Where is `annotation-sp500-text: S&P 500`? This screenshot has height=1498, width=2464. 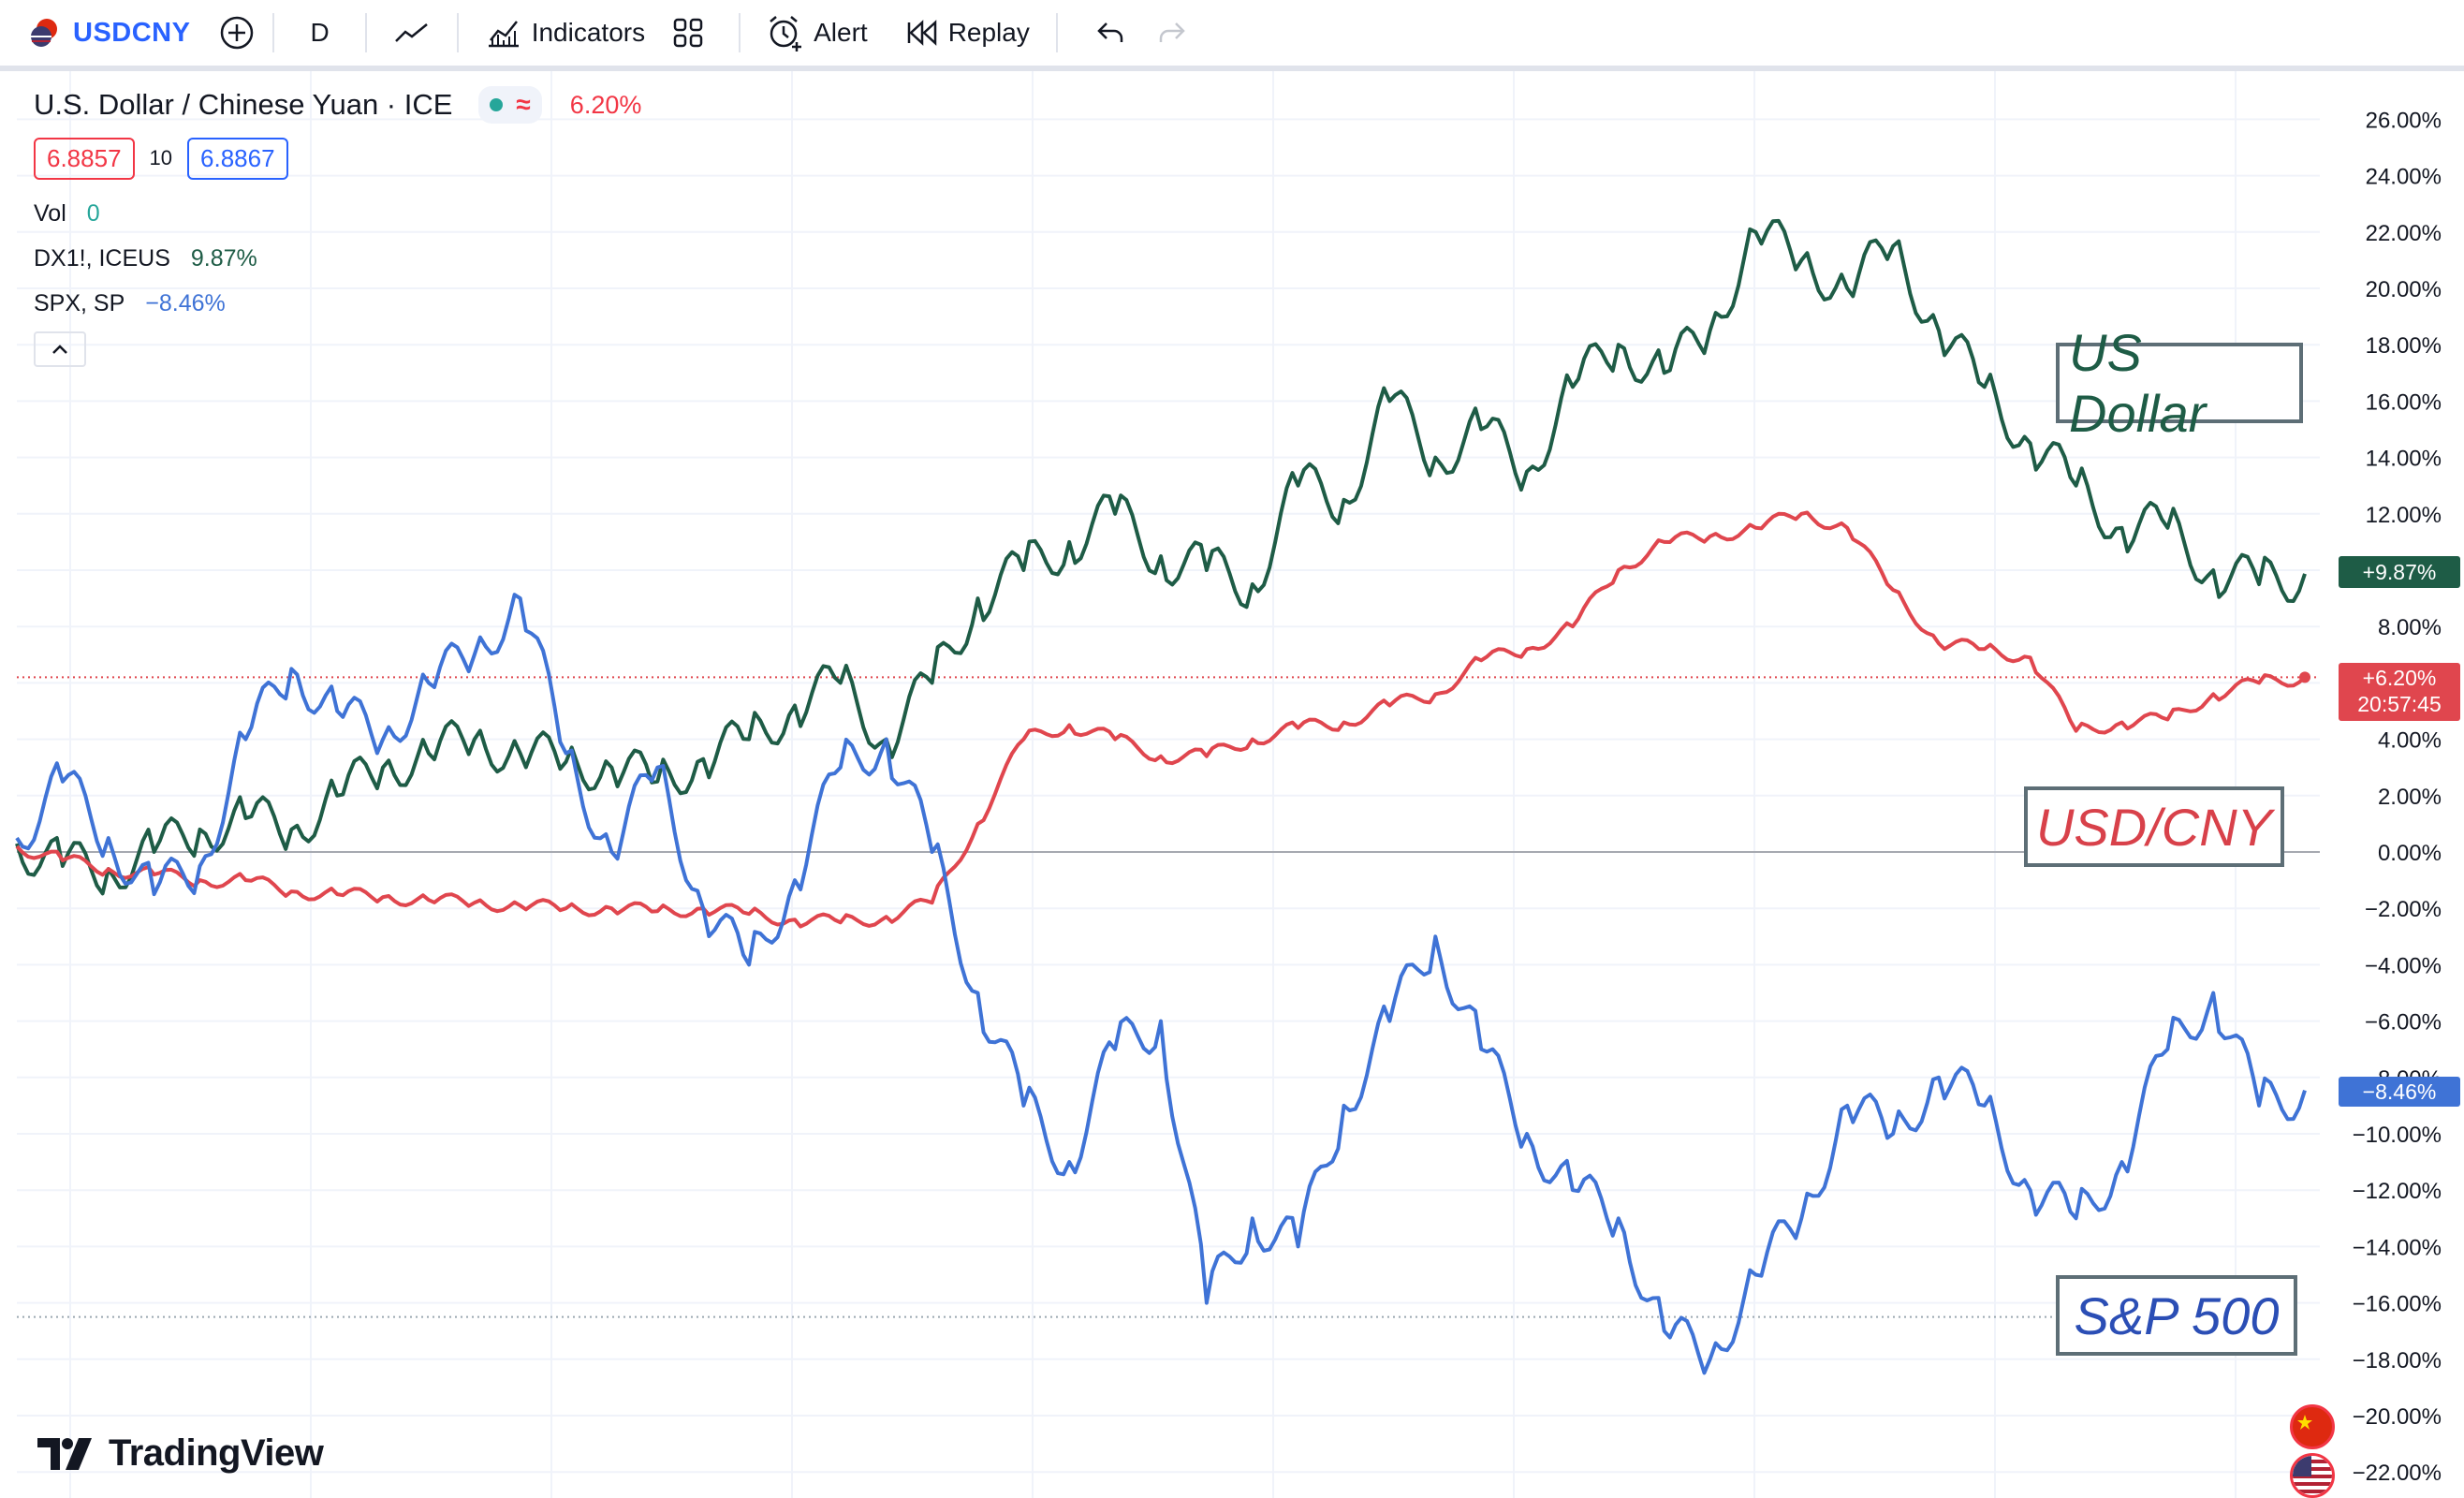 annotation-sp500-text: S&P 500 is located at coordinates (2177, 1315).